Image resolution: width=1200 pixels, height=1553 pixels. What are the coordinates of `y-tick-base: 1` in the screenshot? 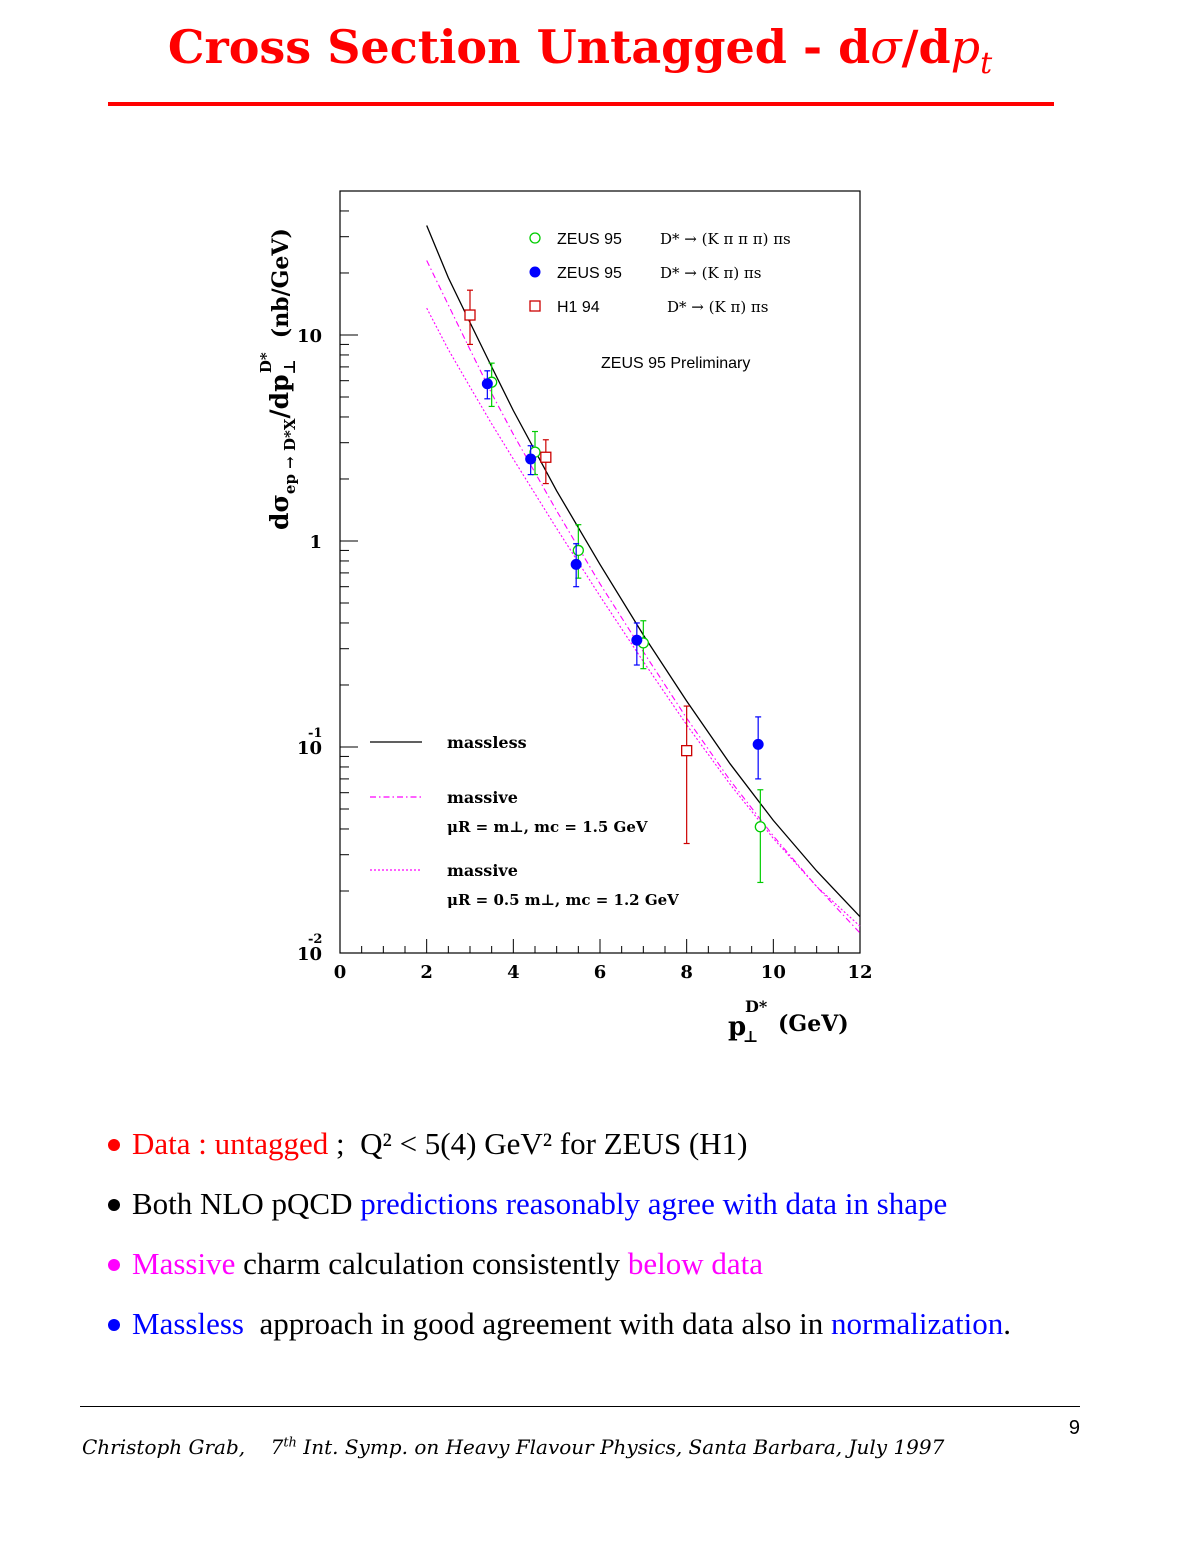 It's located at (315, 542).